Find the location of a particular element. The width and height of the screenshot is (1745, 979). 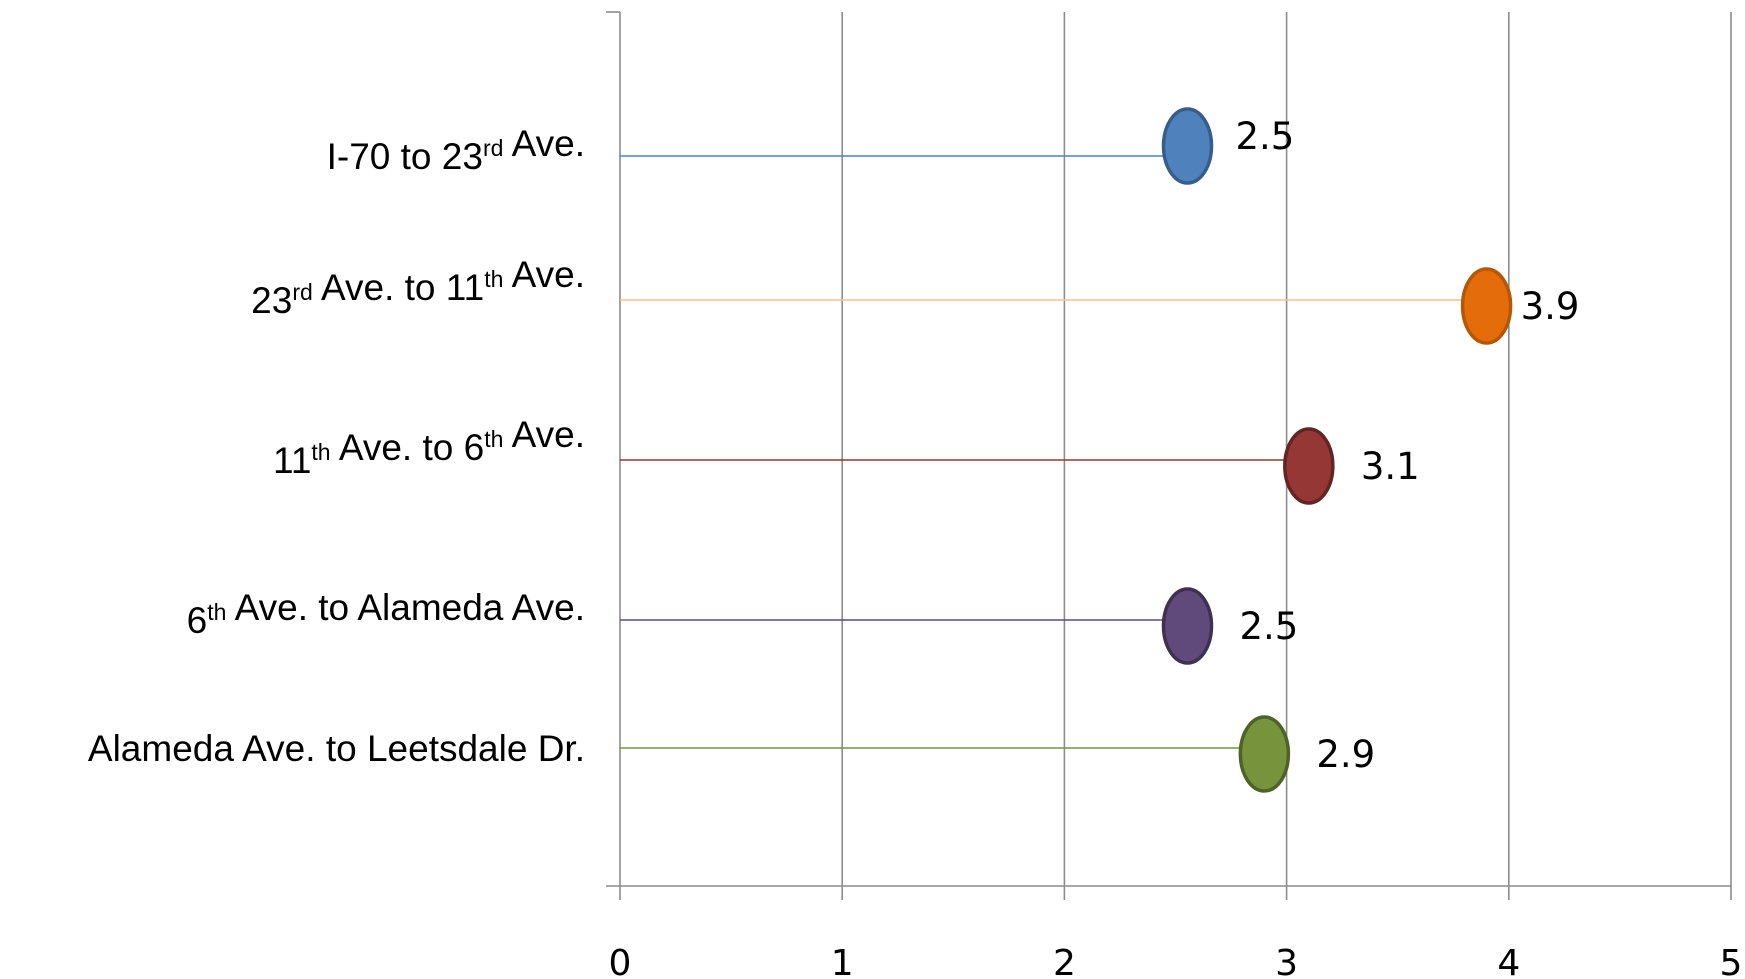

x-tick-label: 5 is located at coordinates (1731, 961).